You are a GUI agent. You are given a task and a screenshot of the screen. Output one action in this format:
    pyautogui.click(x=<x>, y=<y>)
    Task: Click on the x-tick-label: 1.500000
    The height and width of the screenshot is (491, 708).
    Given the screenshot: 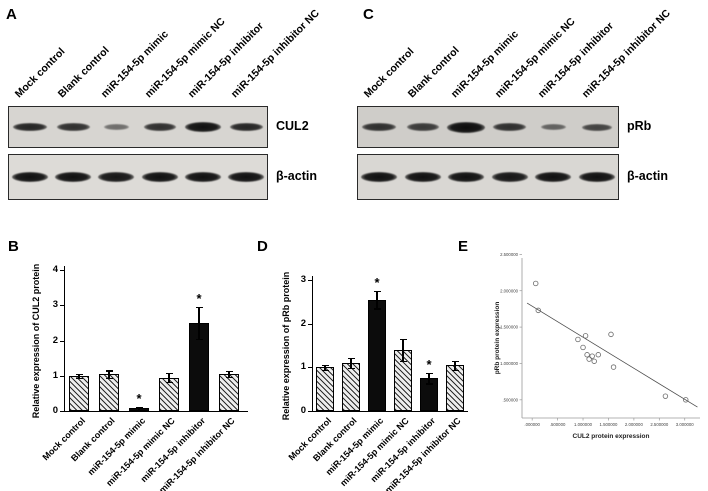 What is the action you would take?
    pyautogui.click(x=608, y=424)
    